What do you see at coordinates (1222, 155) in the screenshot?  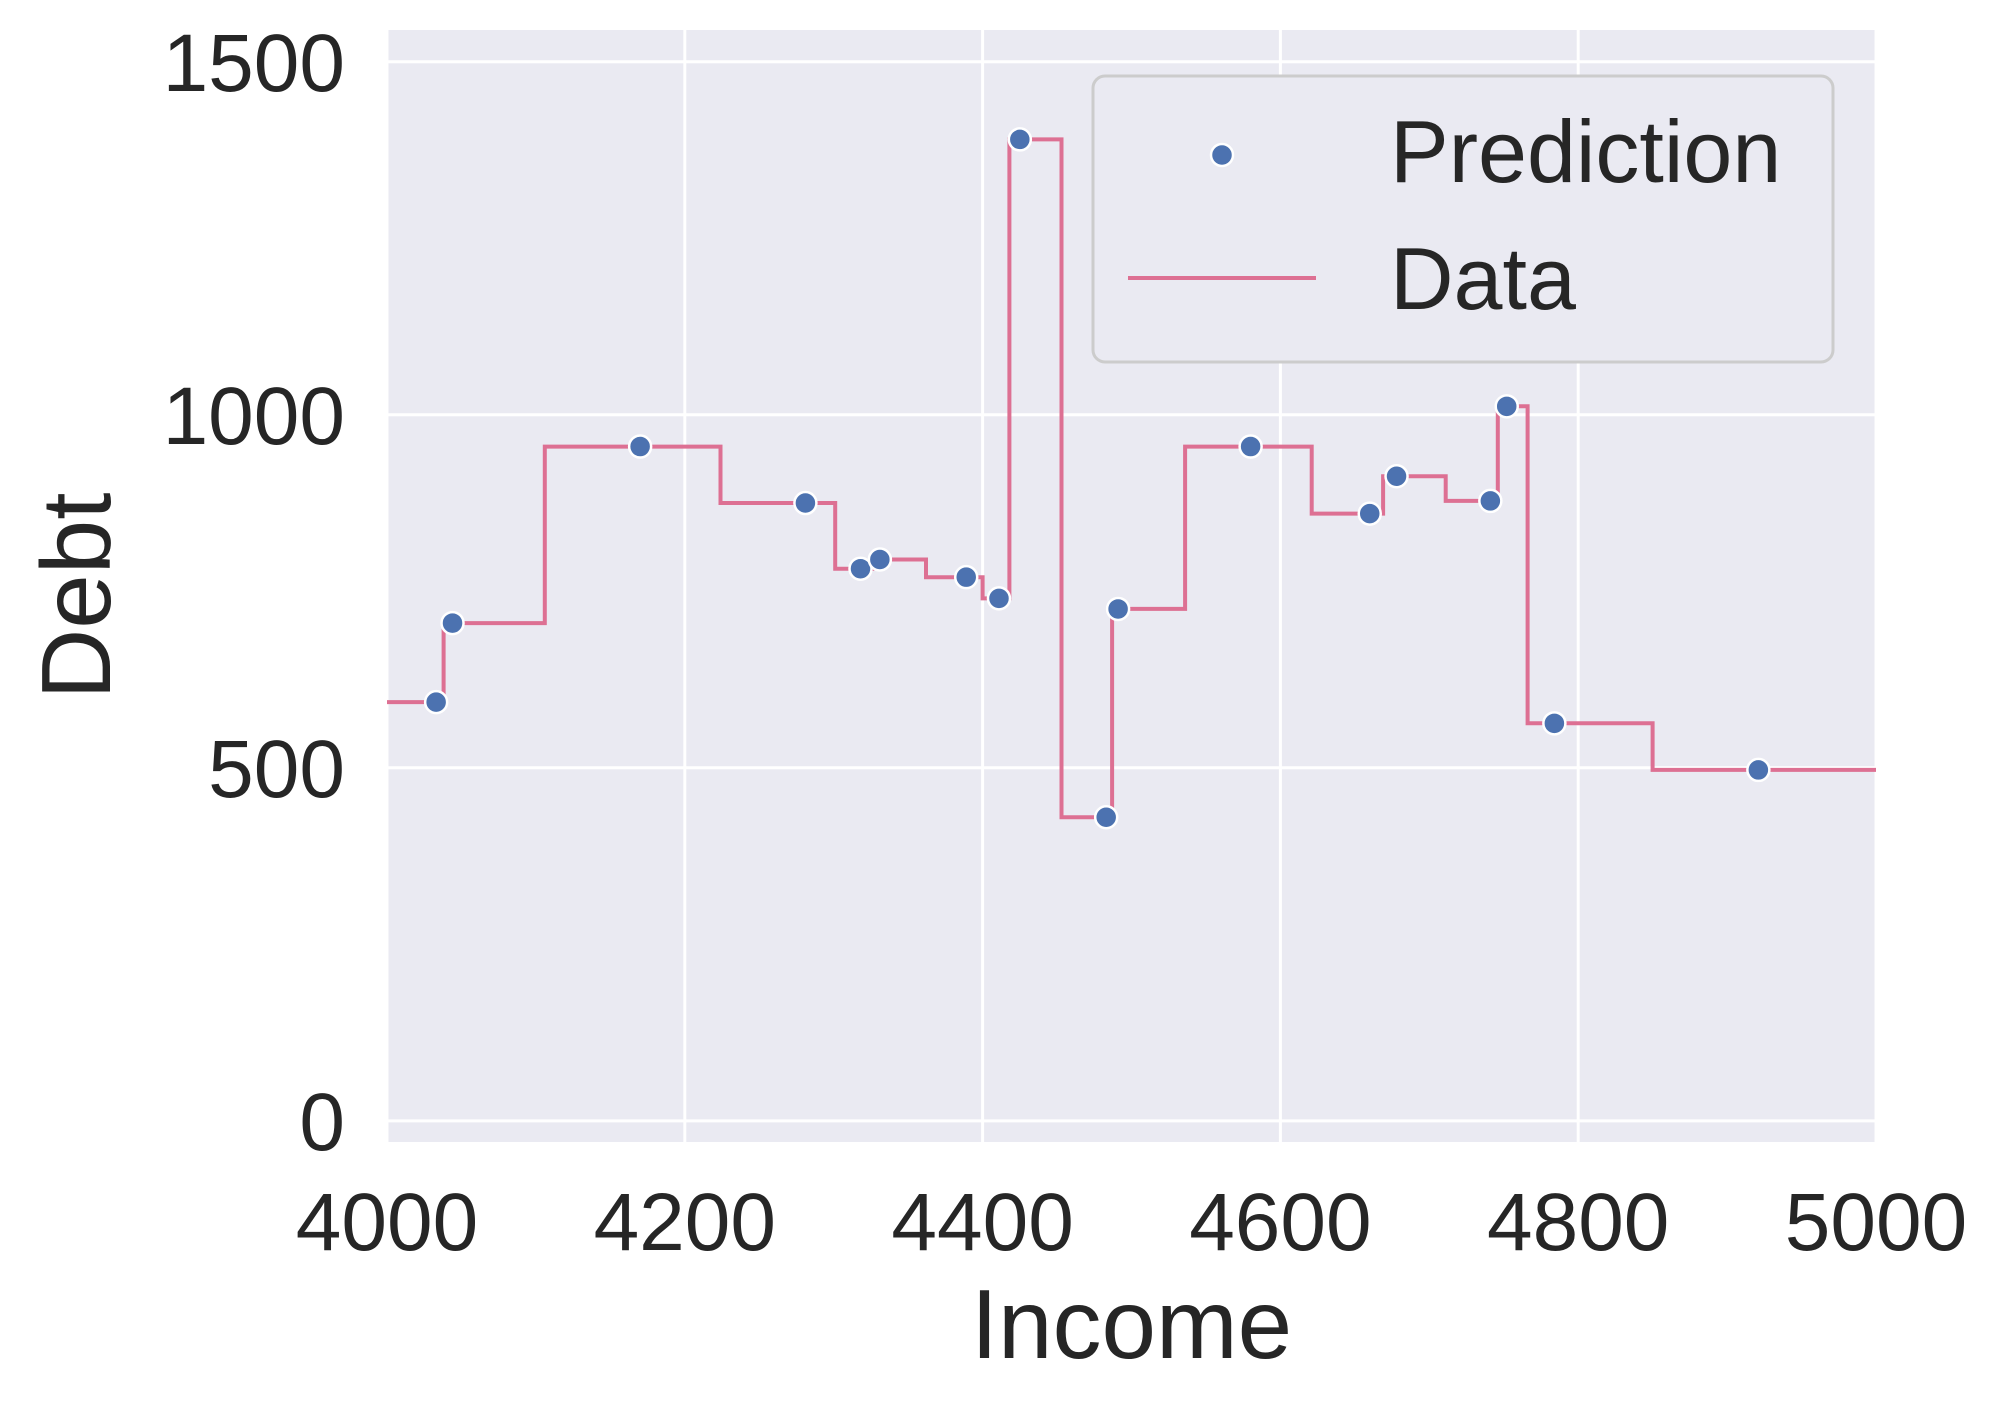 I see `legend-marker-prediction` at bounding box center [1222, 155].